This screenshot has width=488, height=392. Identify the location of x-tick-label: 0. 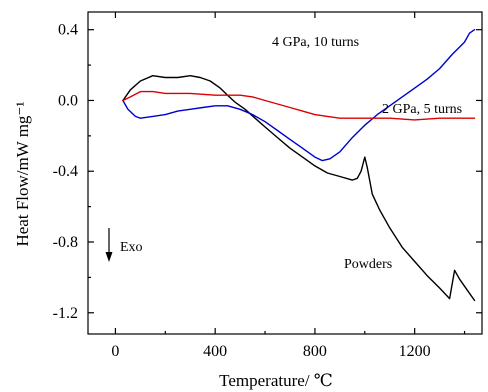
(115, 351).